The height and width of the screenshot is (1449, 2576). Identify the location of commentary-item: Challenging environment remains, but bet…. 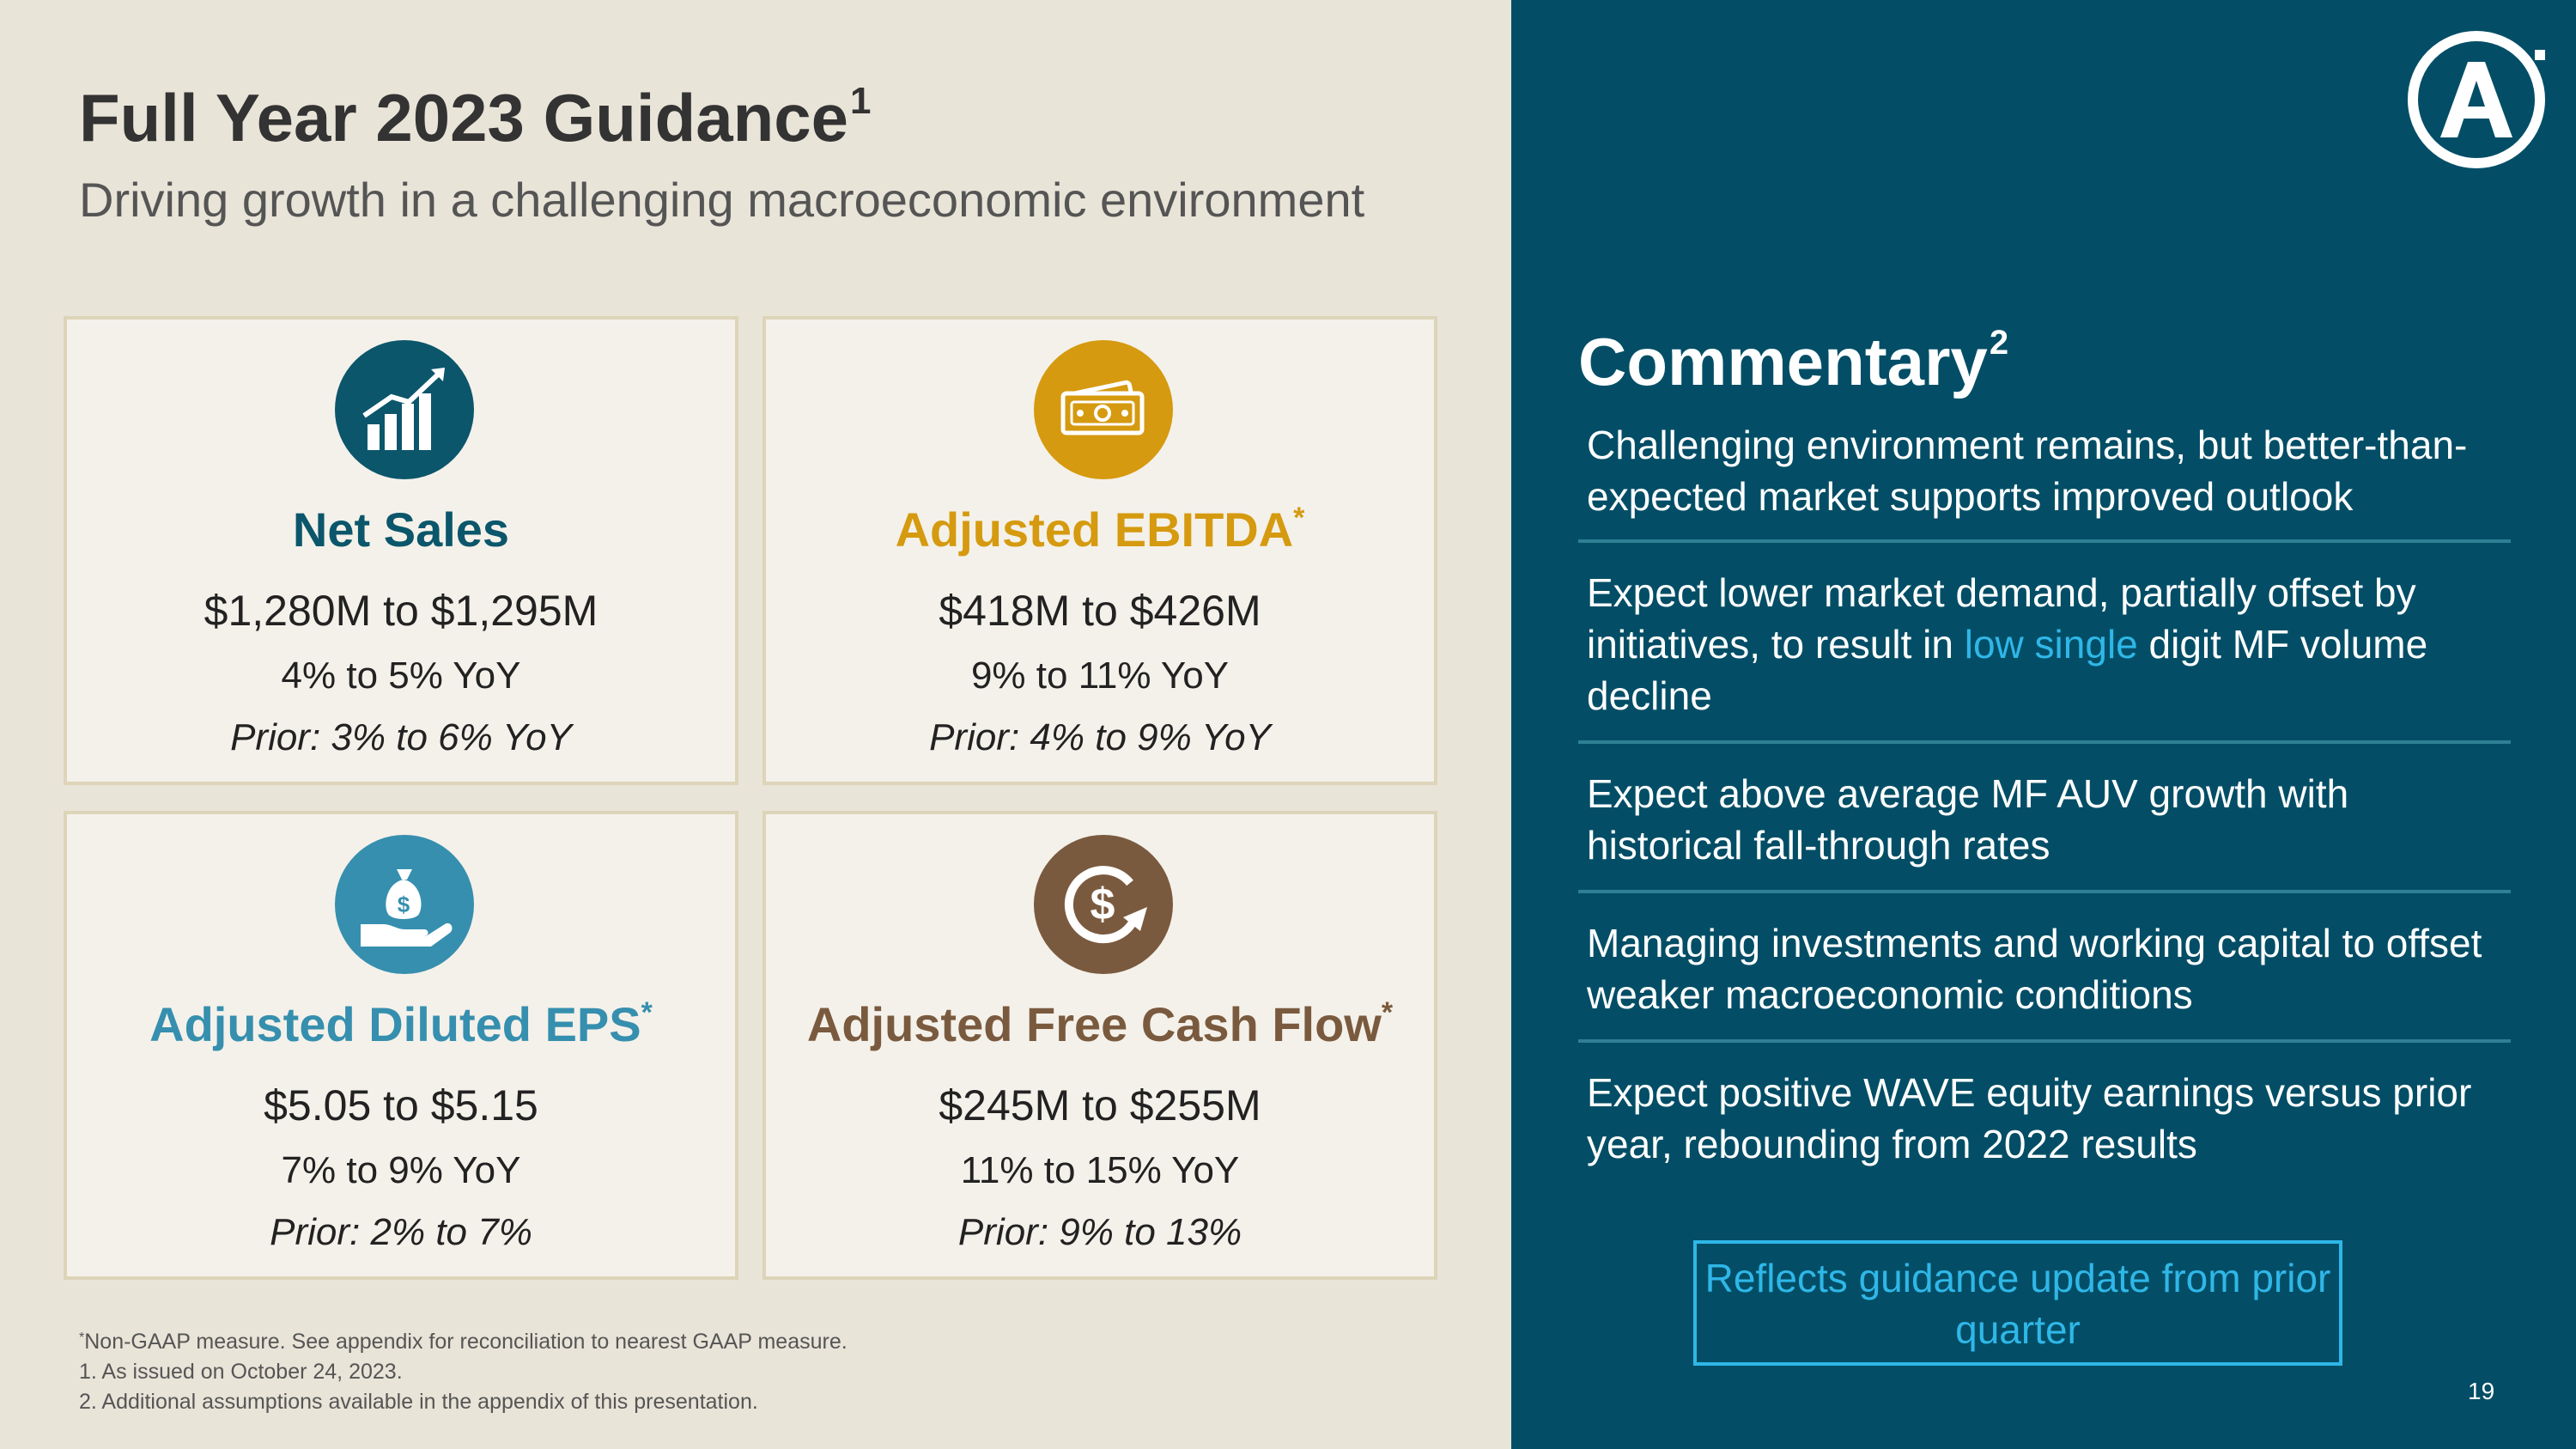
(2027, 471).